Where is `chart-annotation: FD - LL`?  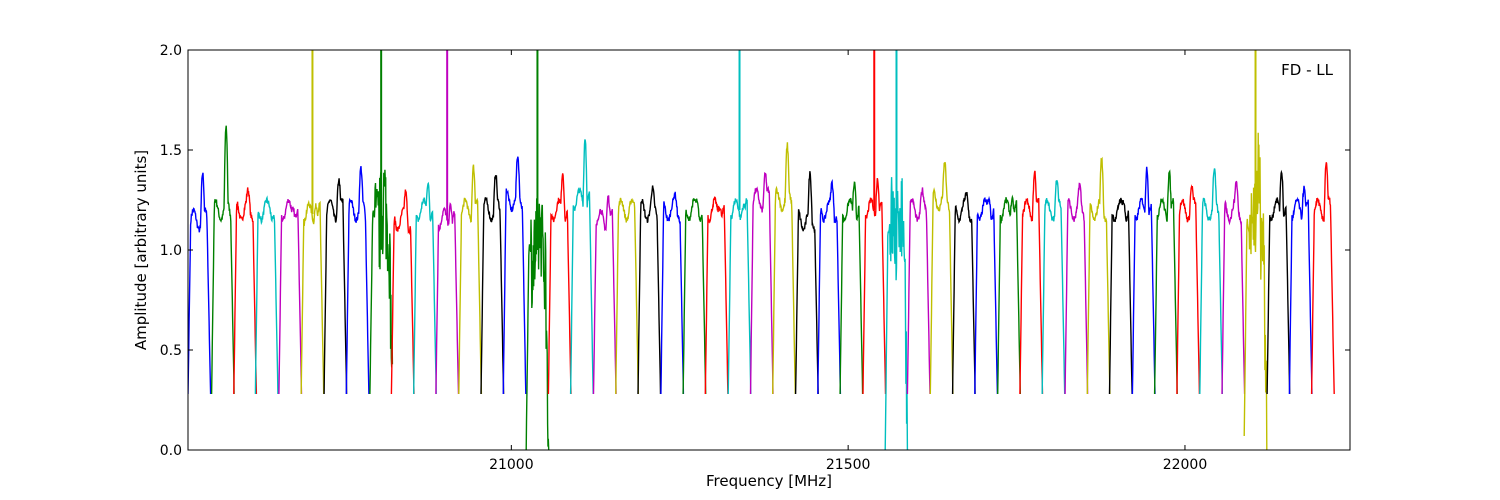
chart-annotation: FD - LL is located at coordinates (1307, 70).